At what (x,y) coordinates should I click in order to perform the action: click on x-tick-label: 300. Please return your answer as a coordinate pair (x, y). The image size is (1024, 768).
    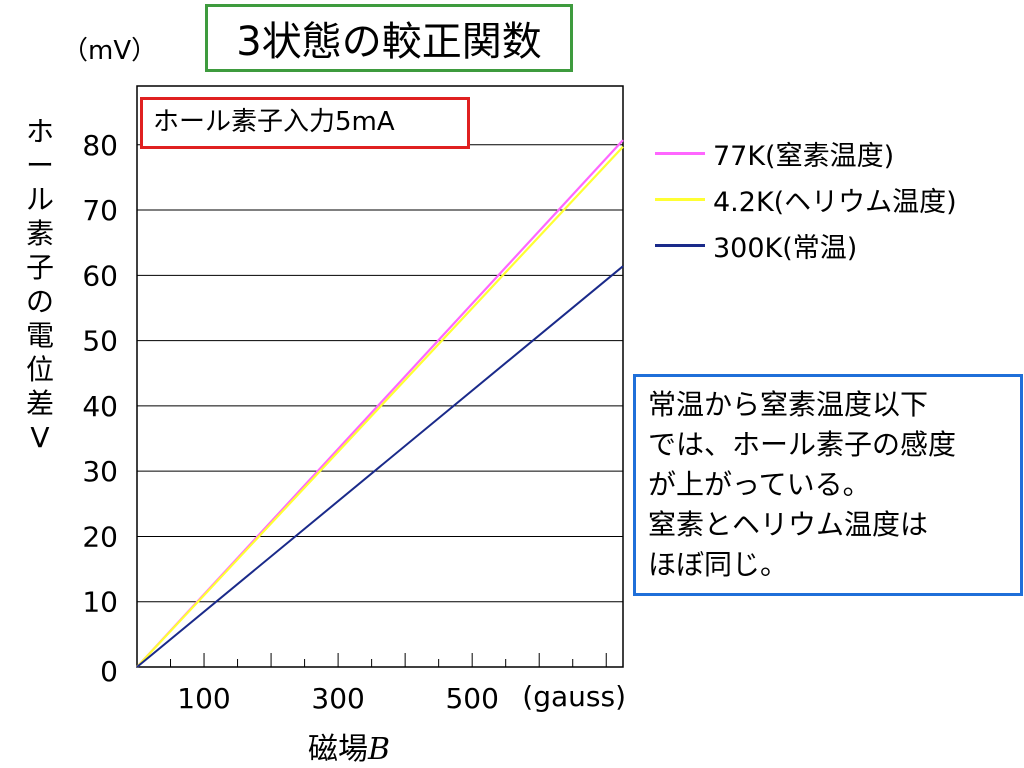
    Looking at the image, I should click on (337, 698).